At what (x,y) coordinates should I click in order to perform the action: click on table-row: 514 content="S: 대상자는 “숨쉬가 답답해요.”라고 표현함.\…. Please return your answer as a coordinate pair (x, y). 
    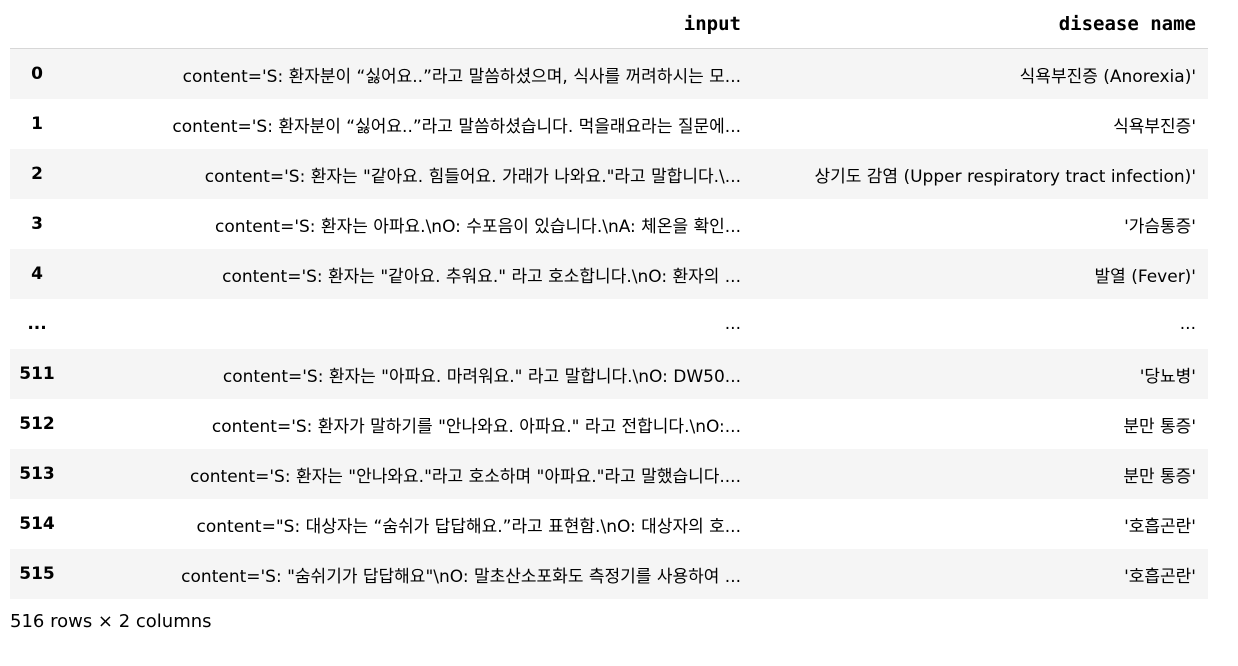
    Looking at the image, I should click on (609, 524).